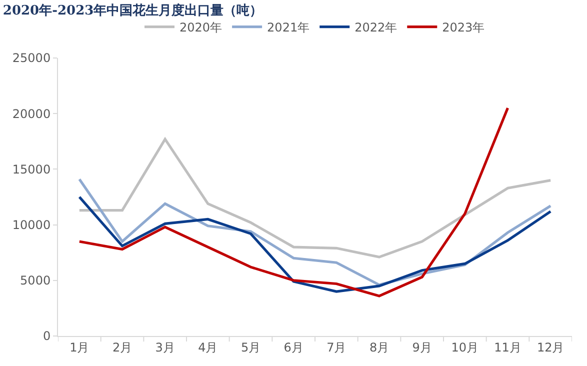 The width and height of the screenshot is (587, 366). Describe the element at coordinates (201, 27) in the screenshot. I see `legend-label: 2020年` at that location.